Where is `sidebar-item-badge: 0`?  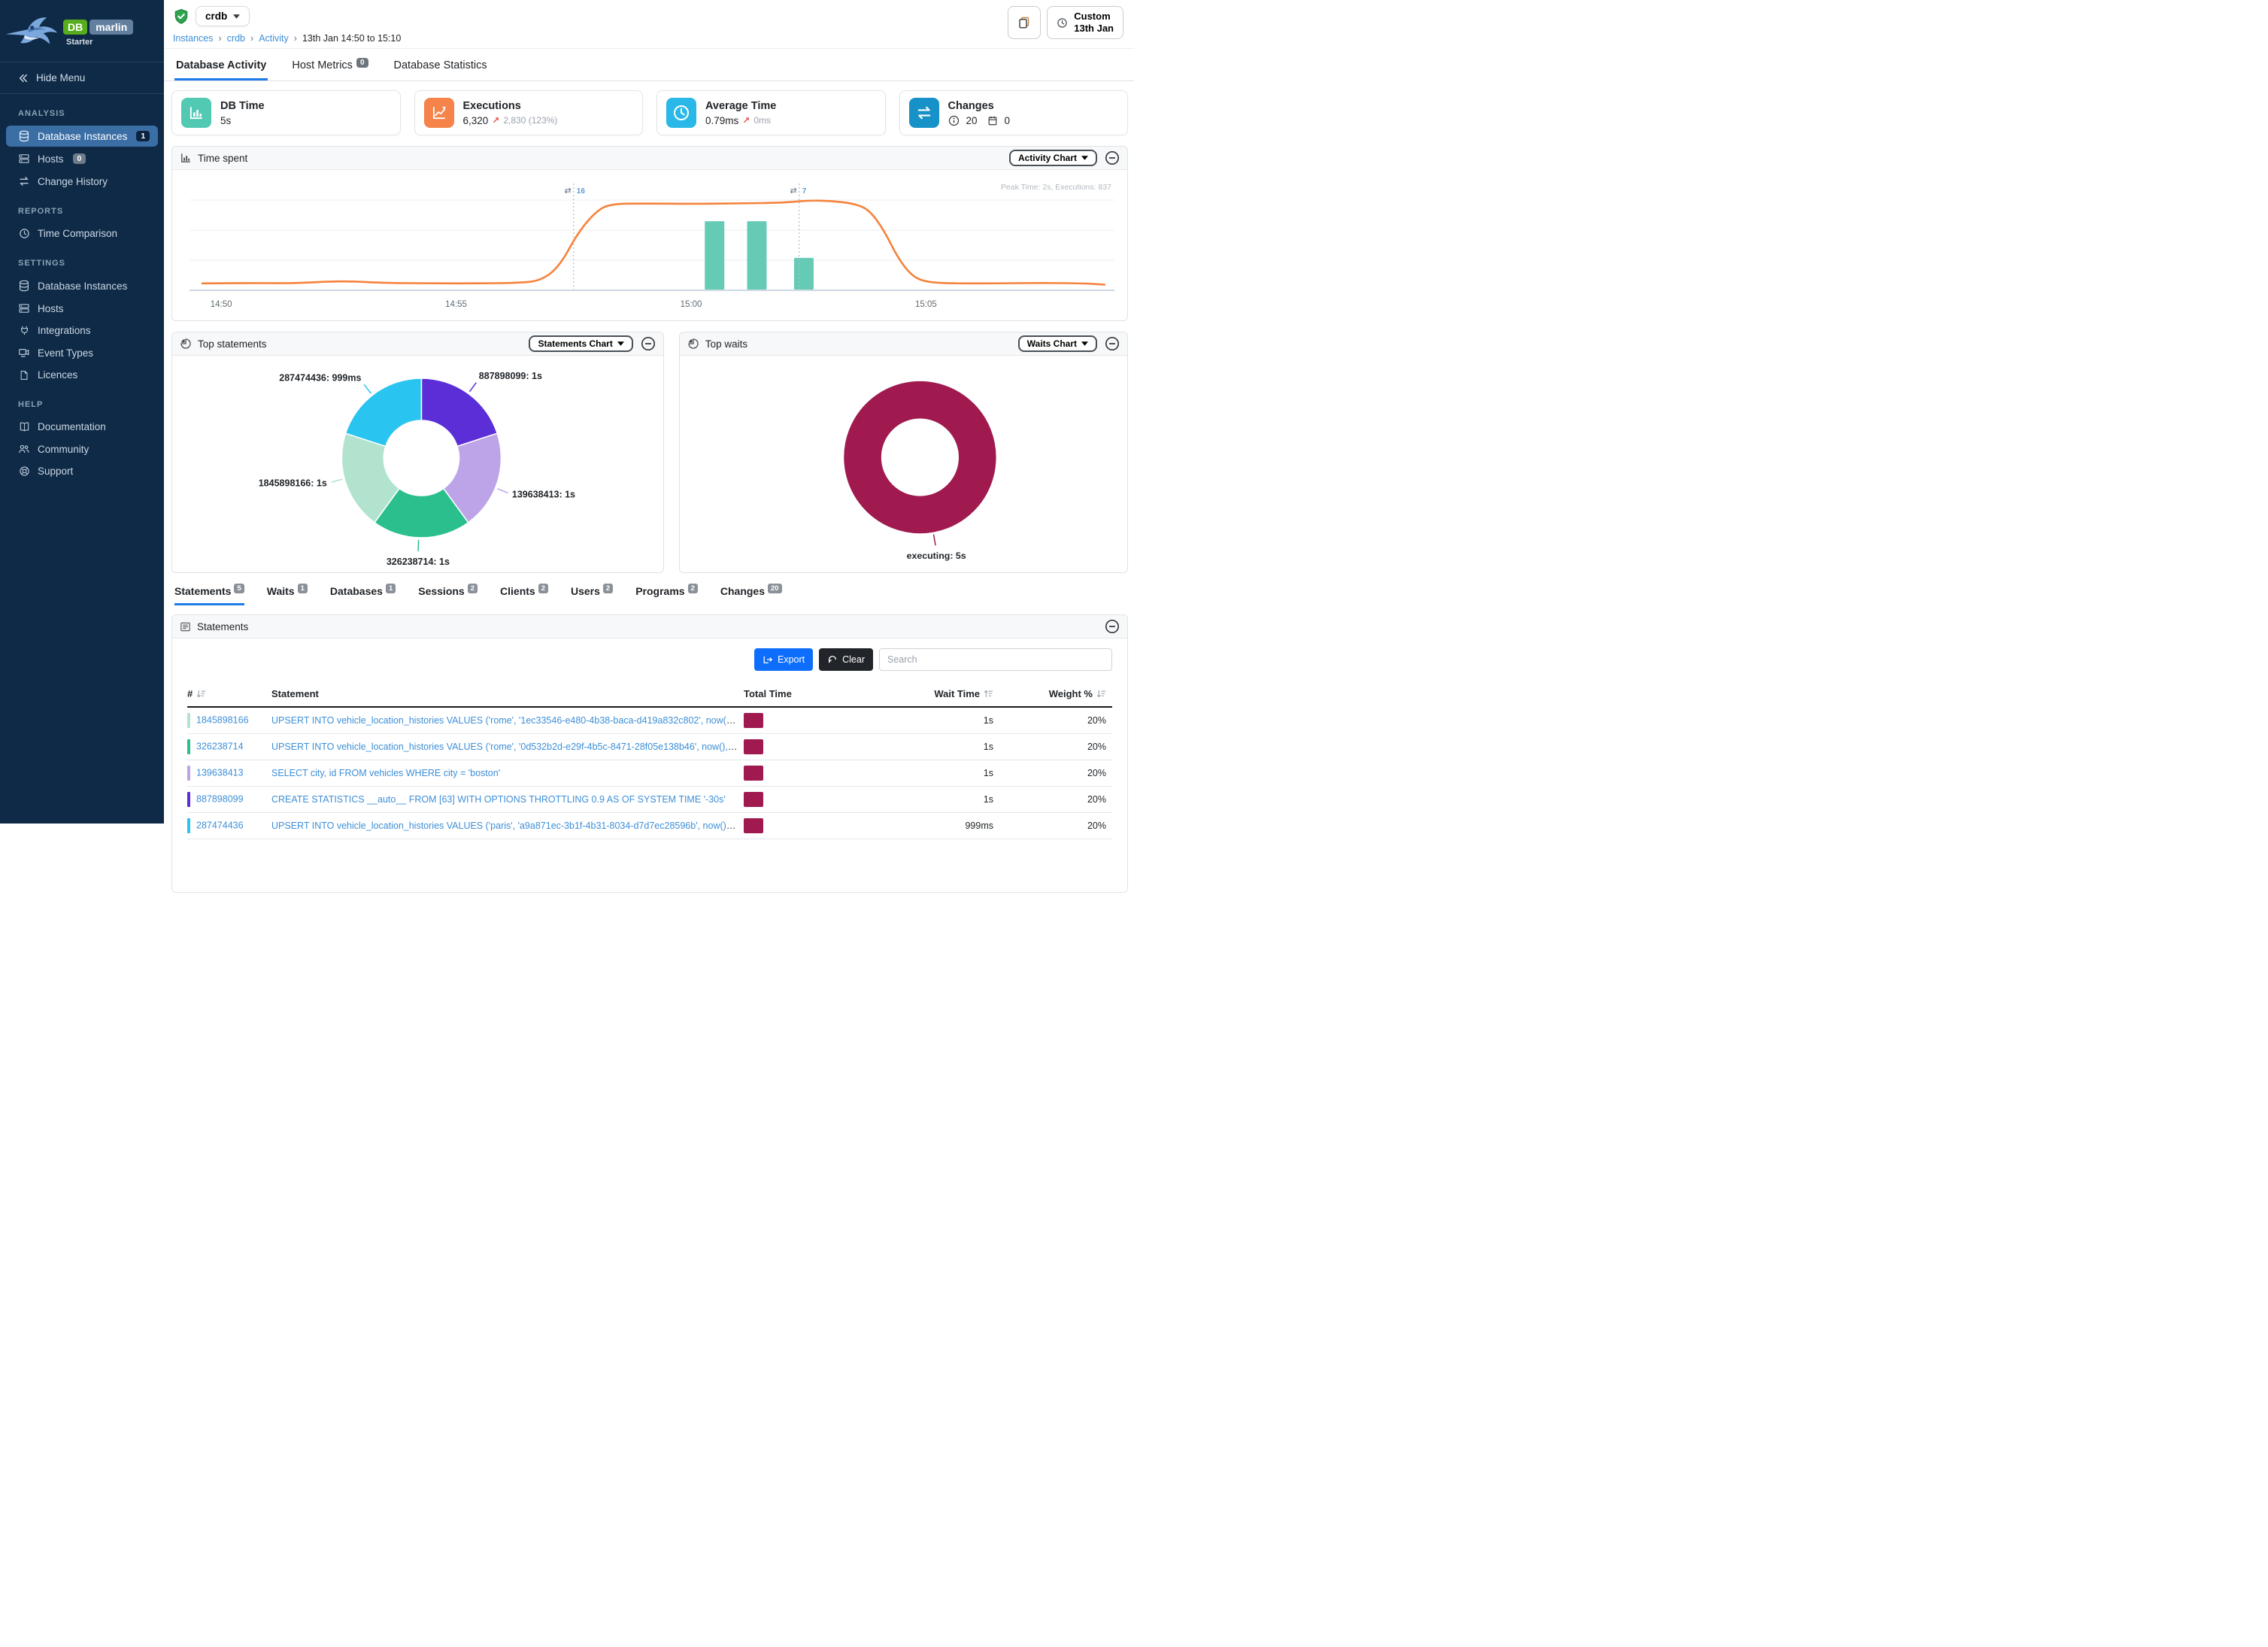 sidebar-item-badge: 0 is located at coordinates (79, 158).